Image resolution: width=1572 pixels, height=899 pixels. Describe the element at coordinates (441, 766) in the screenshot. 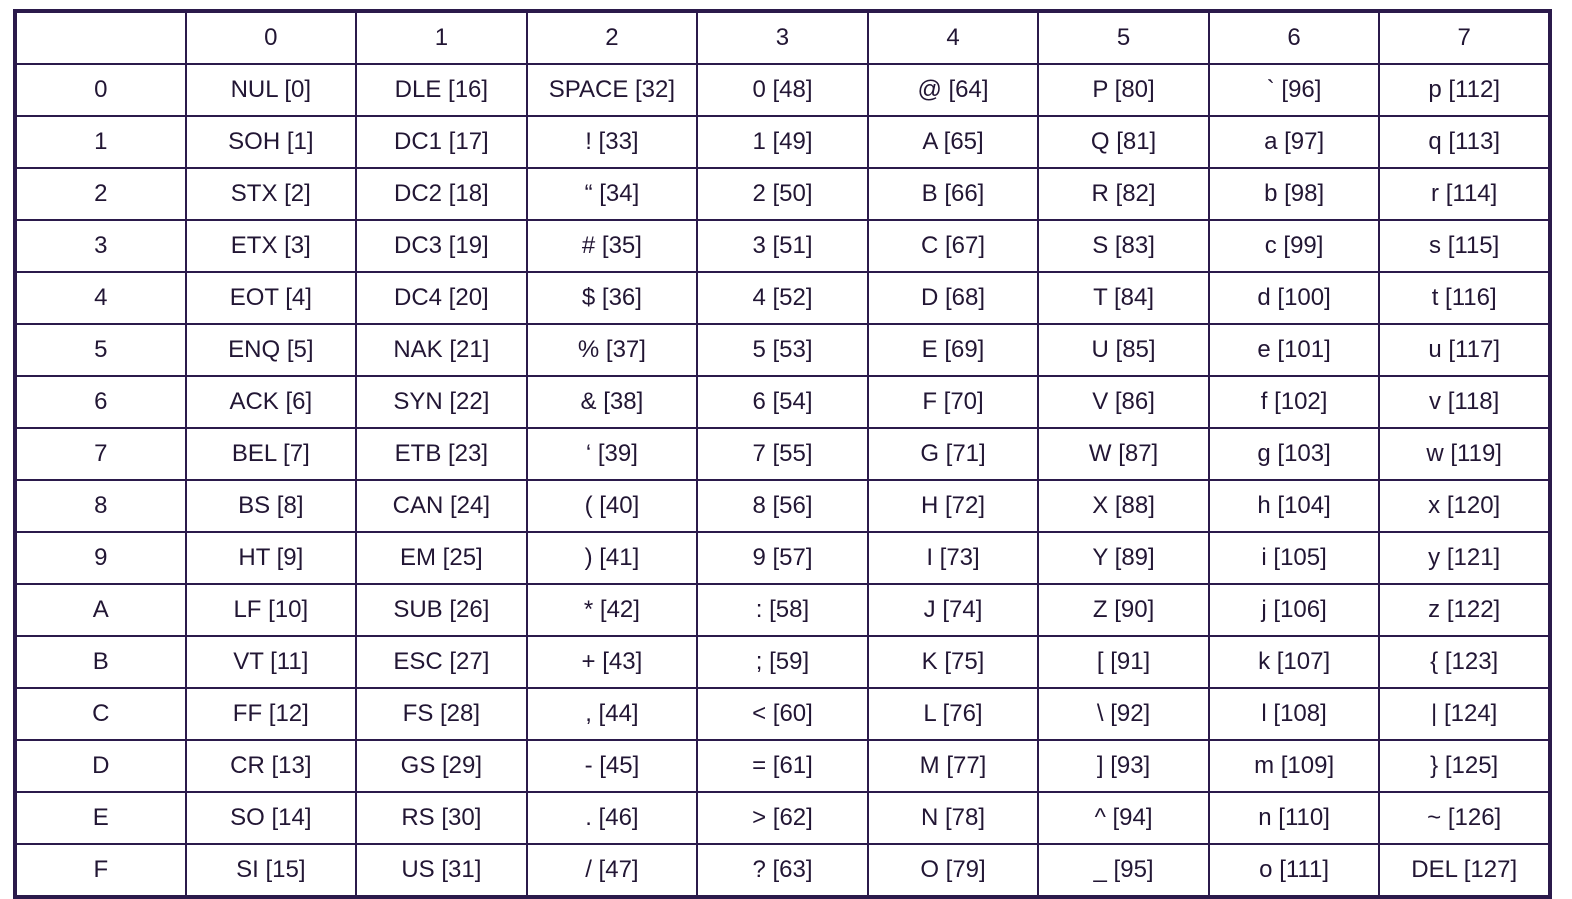

I see `table-cell: GS [29]` at that location.